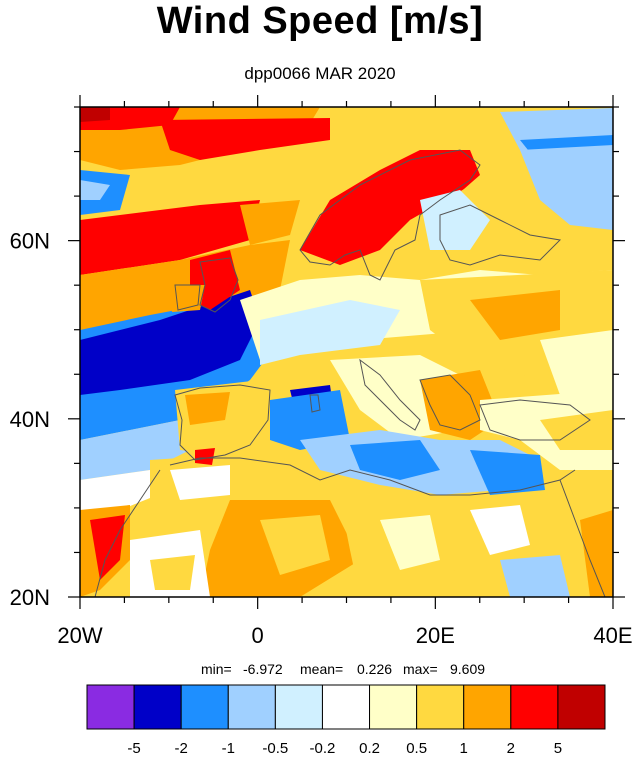  What do you see at coordinates (30, 241) in the screenshot?
I see `y-tick-label: 60N` at bounding box center [30, 241].